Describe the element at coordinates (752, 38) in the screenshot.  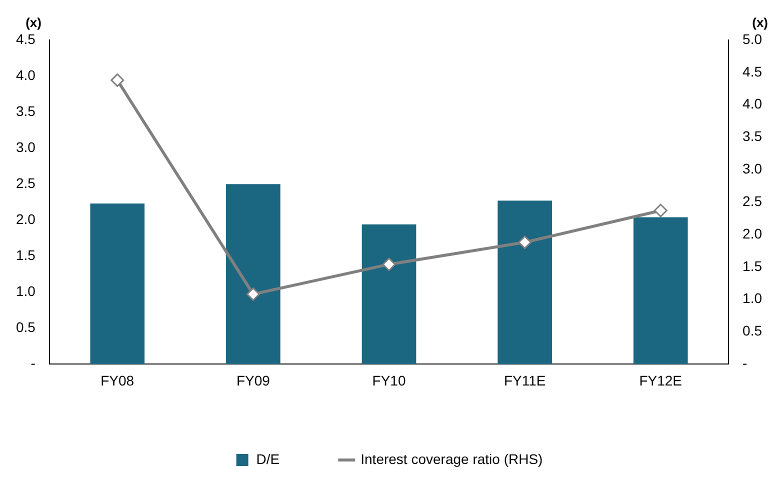
I see `y2-tick-label: 5.0` at that location.